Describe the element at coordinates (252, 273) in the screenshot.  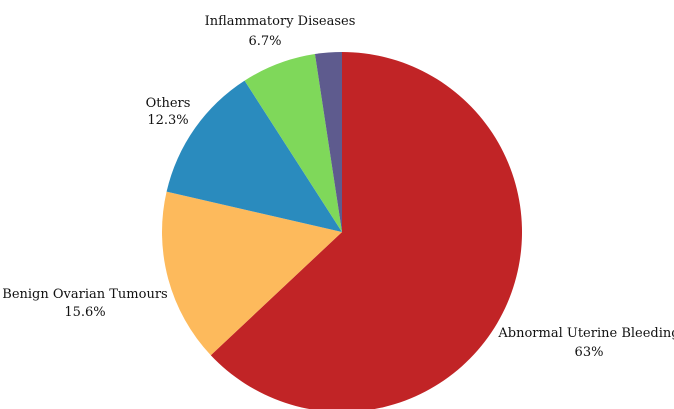
I see `pie-slice-benign-ovarian-tumours` at that location.